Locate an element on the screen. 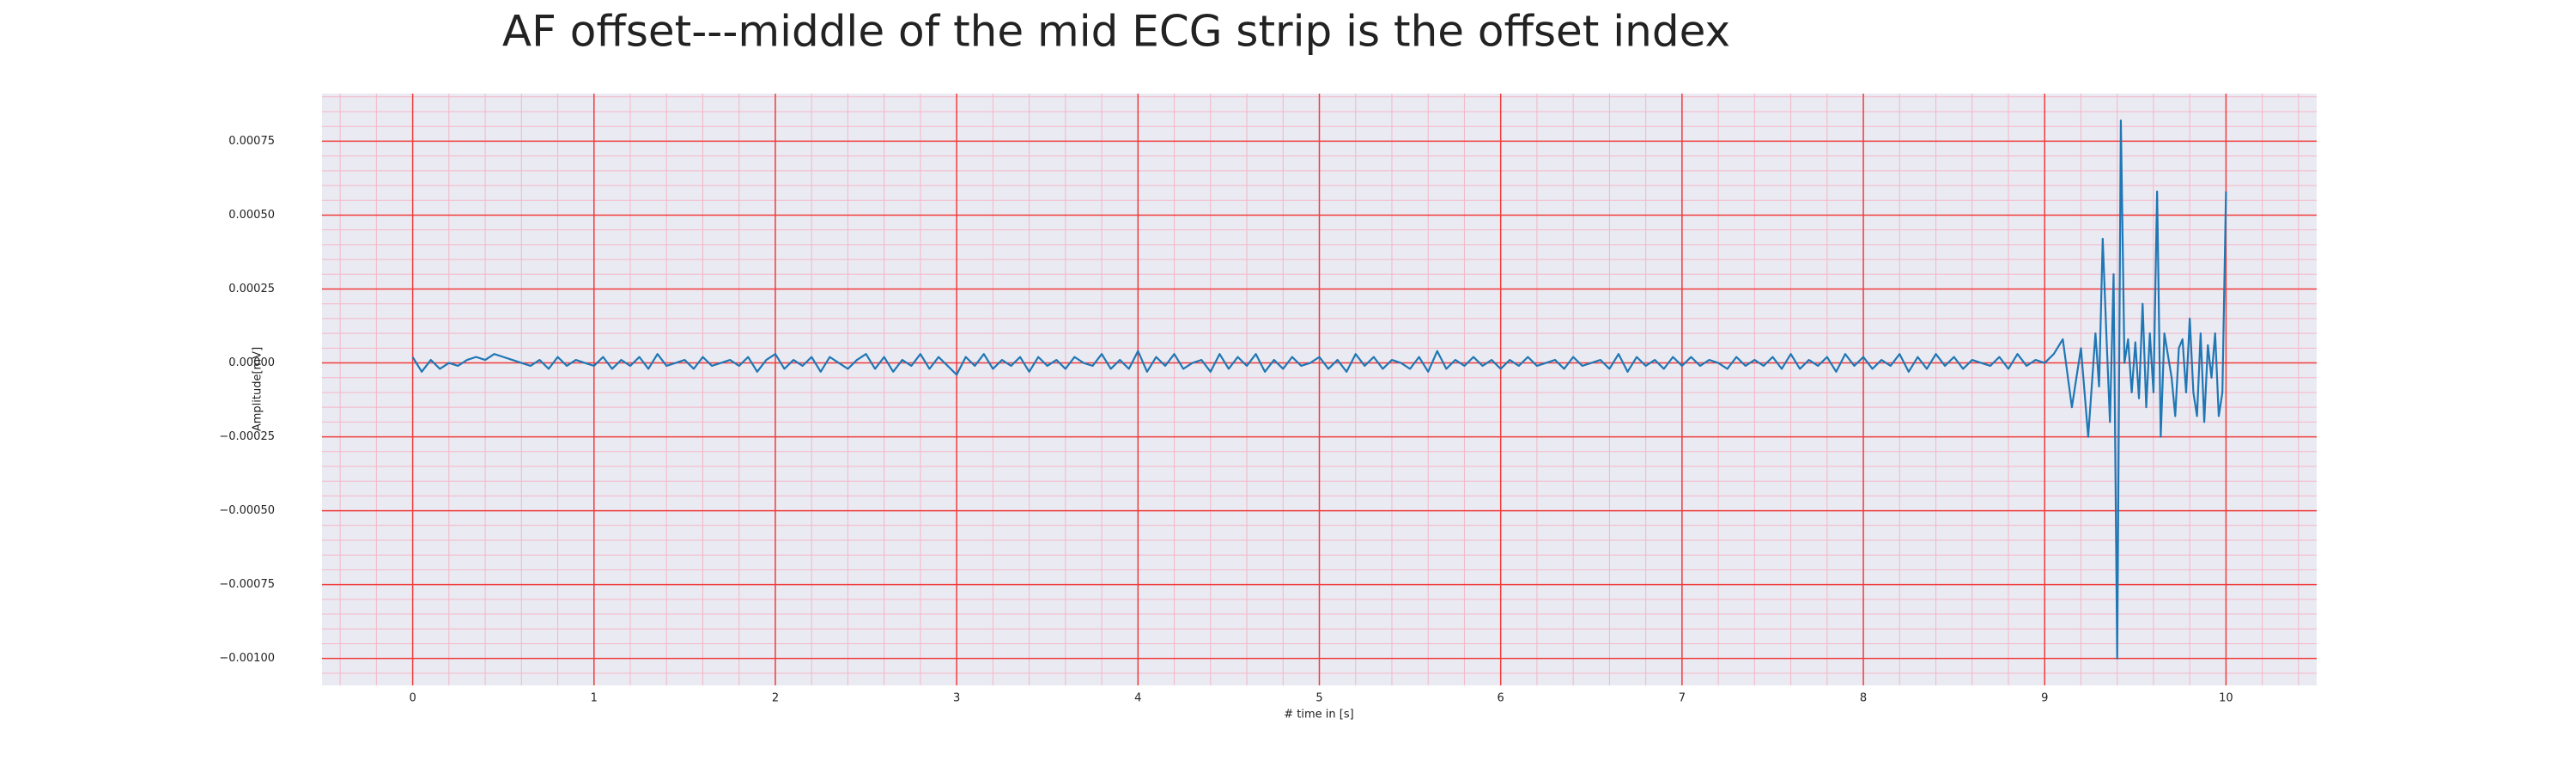 Image resolution: width=2576 pixels, height=773 pixels. x-axis-label: # time in [s] is located at coordinates (1319, 715).